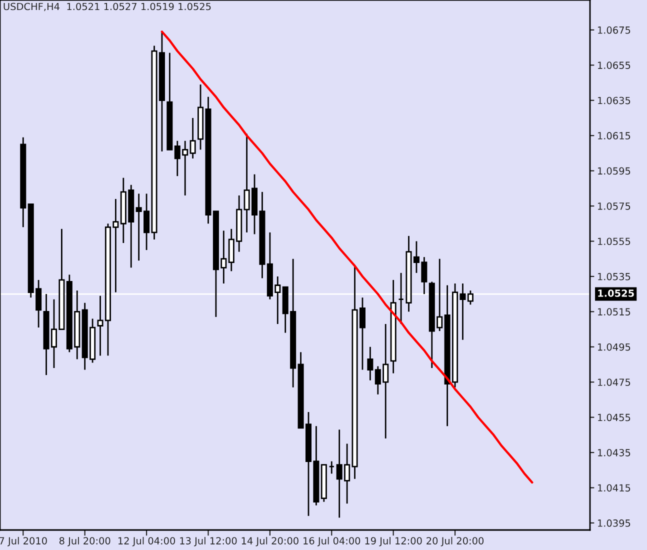  Describe the element at coordinates (208, 541) in the screenshot. I see `x-tick-label: 13 Jul 12:00` at that location.